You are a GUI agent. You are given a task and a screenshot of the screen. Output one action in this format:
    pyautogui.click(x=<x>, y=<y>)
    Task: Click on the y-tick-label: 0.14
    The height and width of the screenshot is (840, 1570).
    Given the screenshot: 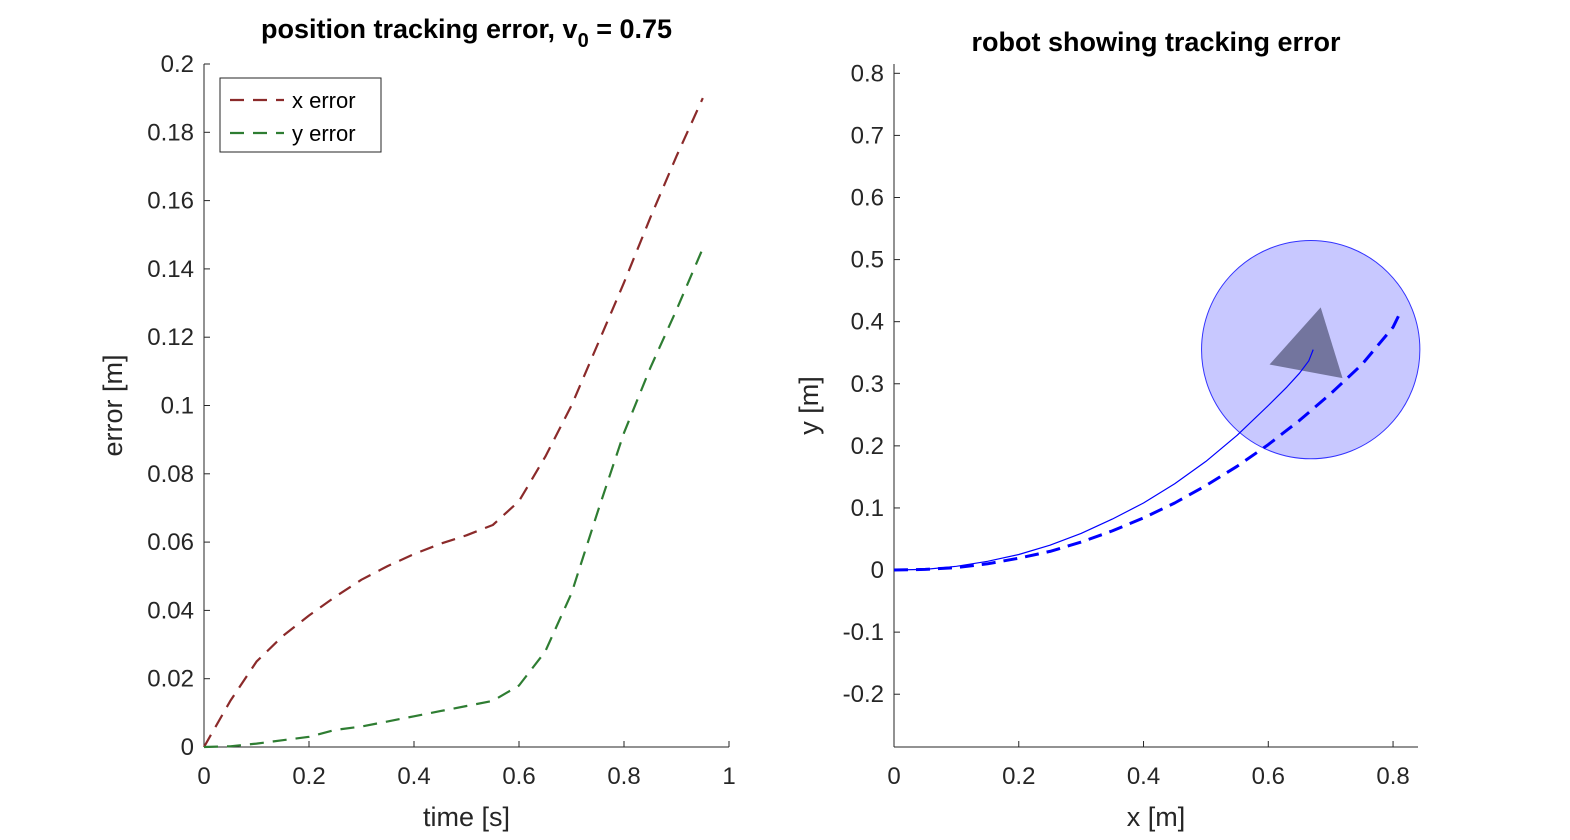 What is the action you would take?
    pyautogui.click(x=170, y=269)
    